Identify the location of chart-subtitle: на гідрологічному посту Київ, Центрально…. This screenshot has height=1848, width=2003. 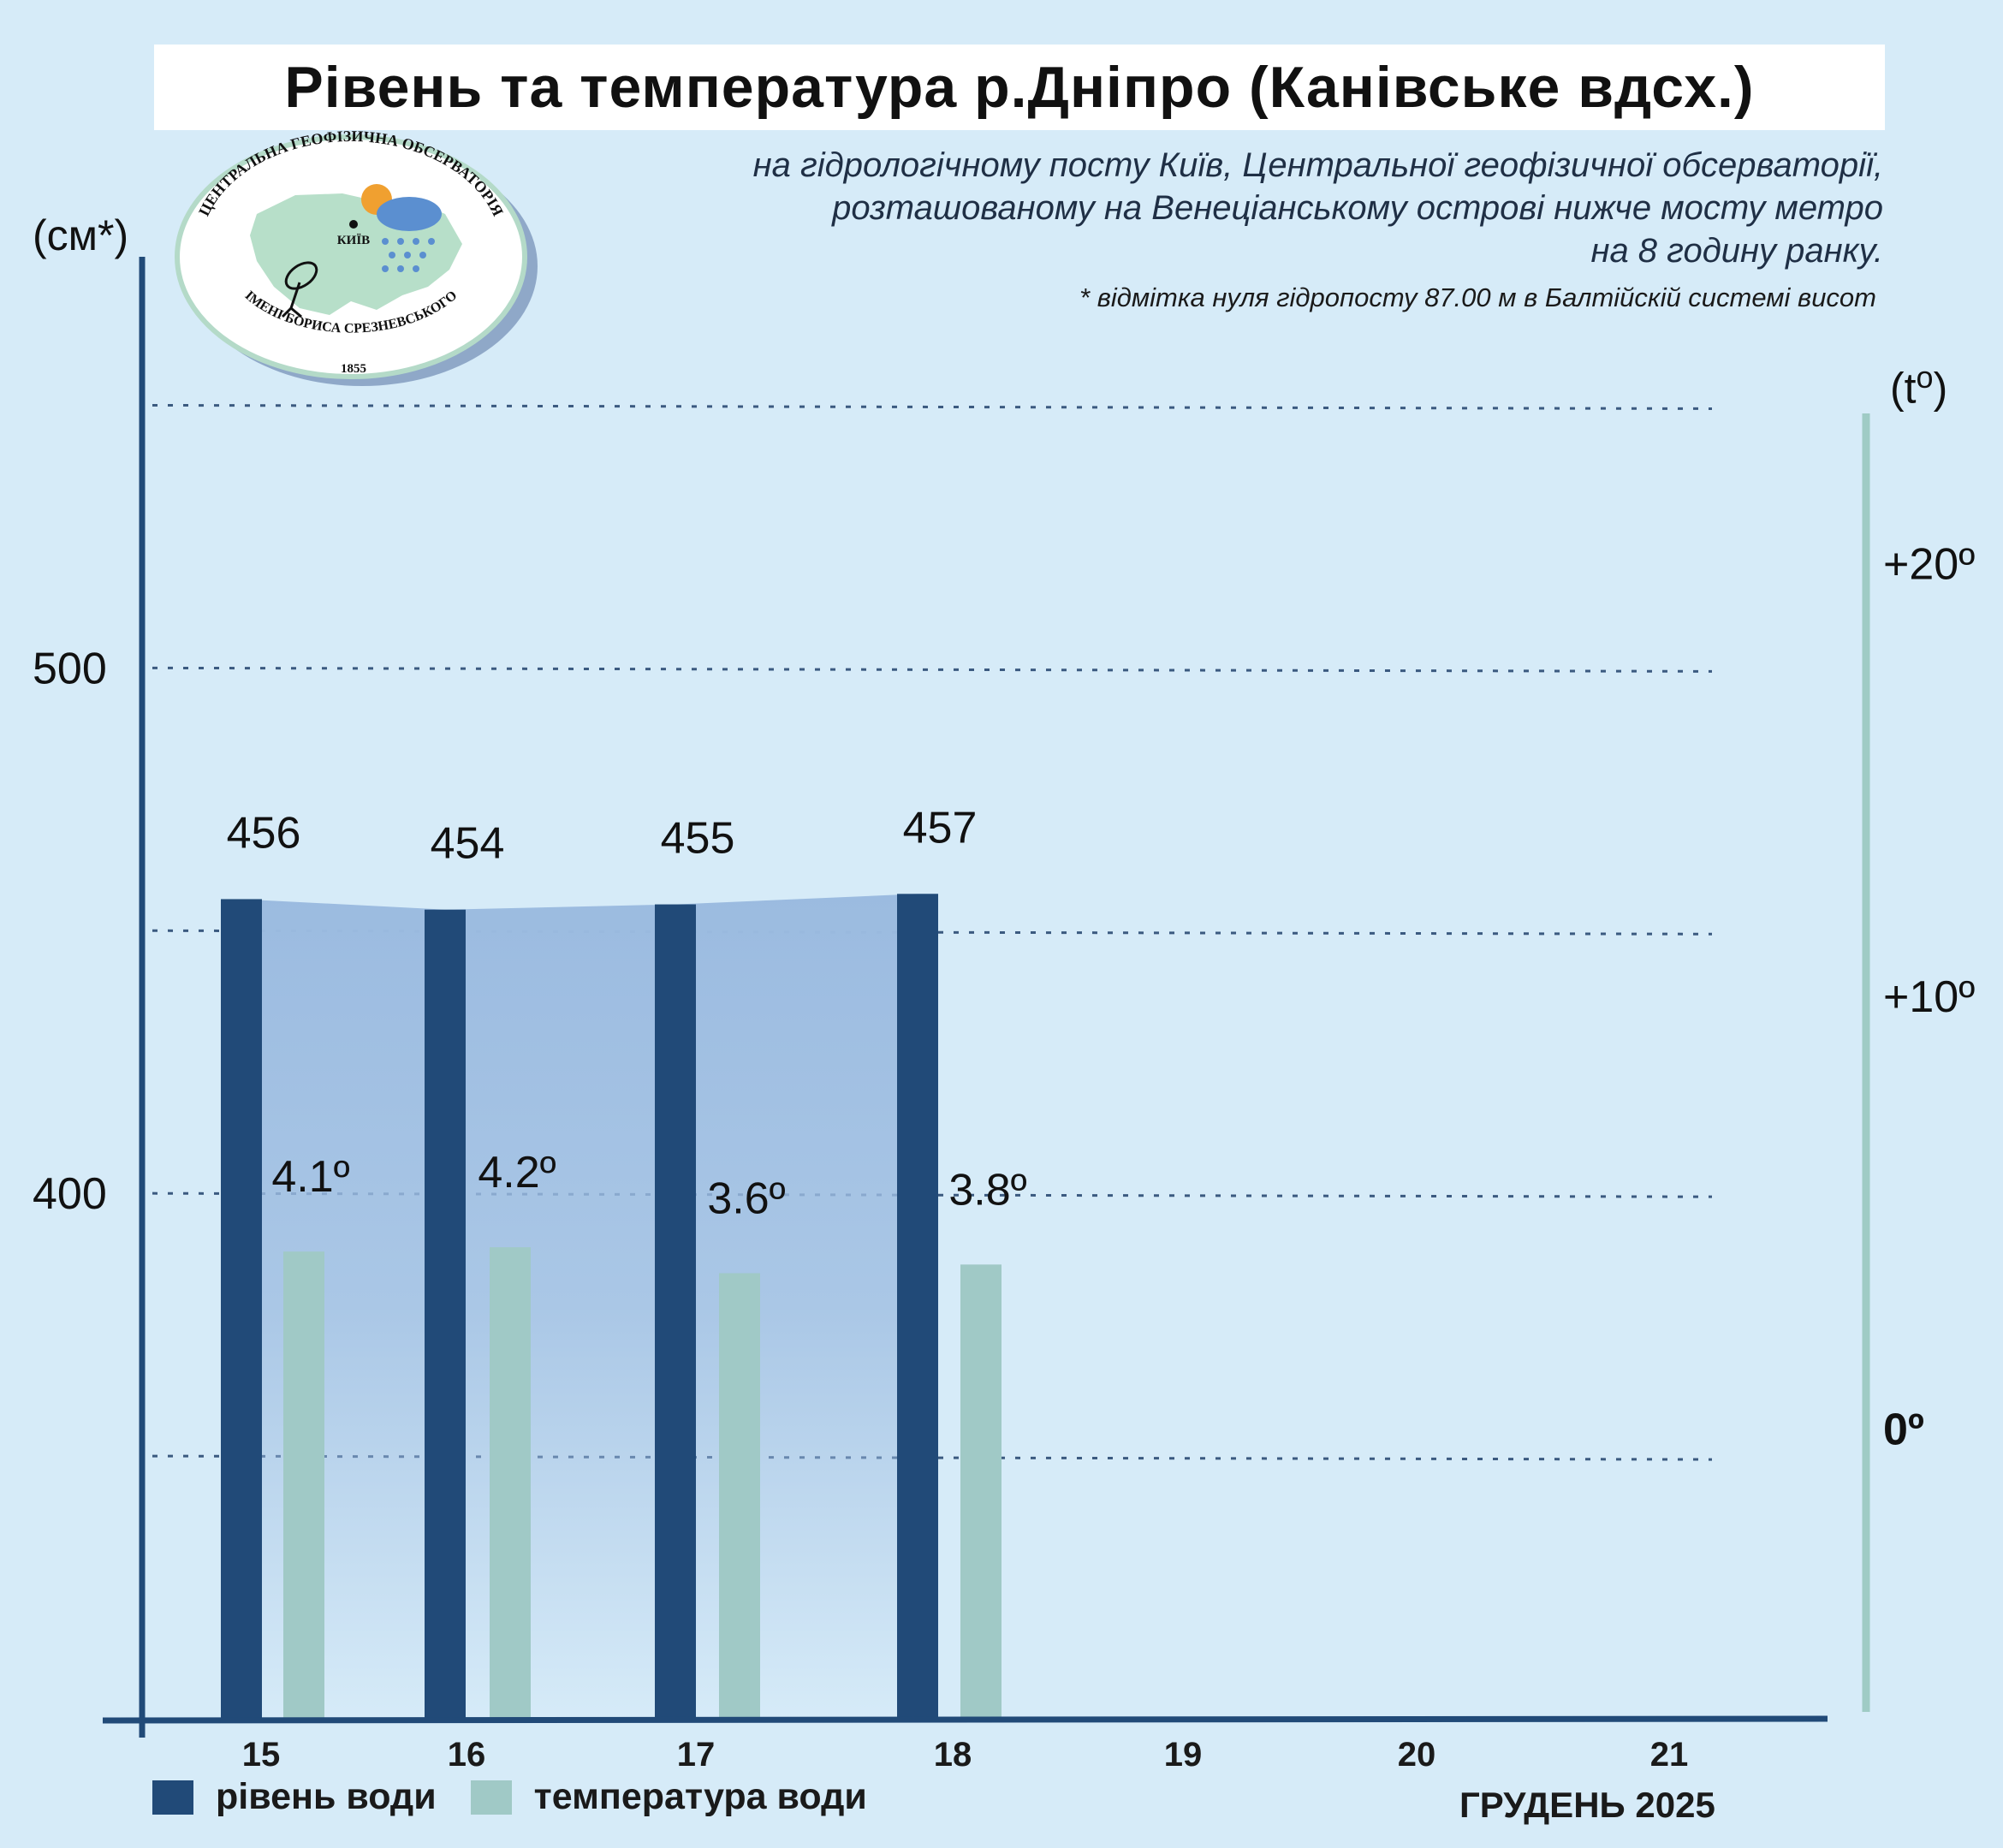
(1155, 208).